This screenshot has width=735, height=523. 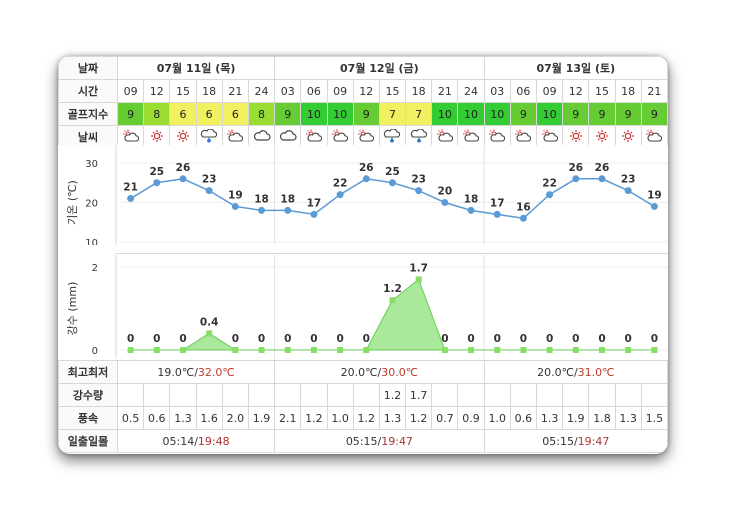 I want to click on date-day-2: 07월 12일 (금), so click(x=379, y=68).